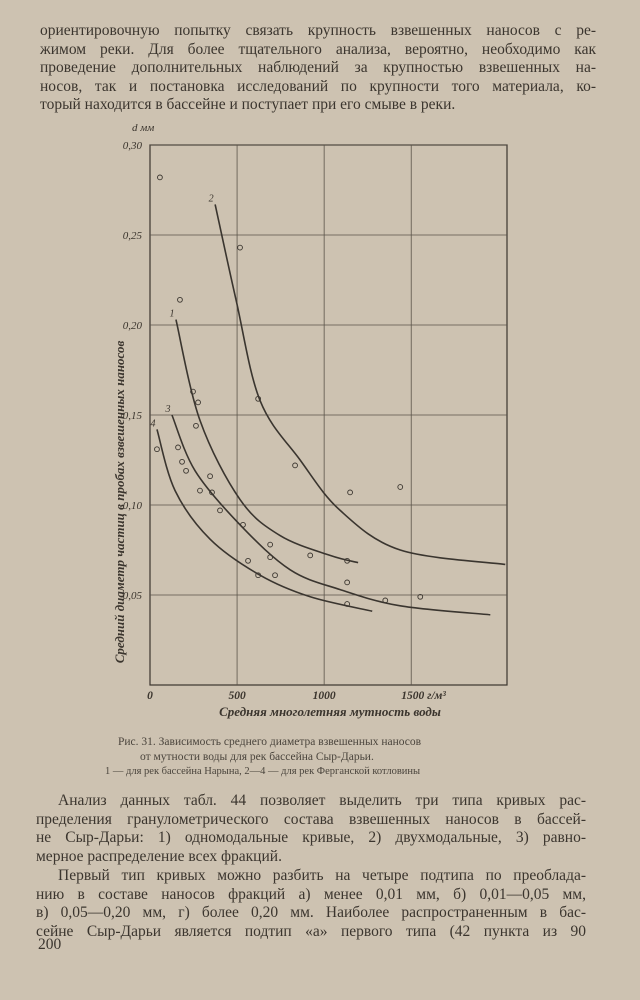 Image resolution: width=640 pixels, height=1000 pixels. What do you see at coordinates (152, 423) in the screenshot?
I see `curve-label: 4` at bounding box center [152, 423].